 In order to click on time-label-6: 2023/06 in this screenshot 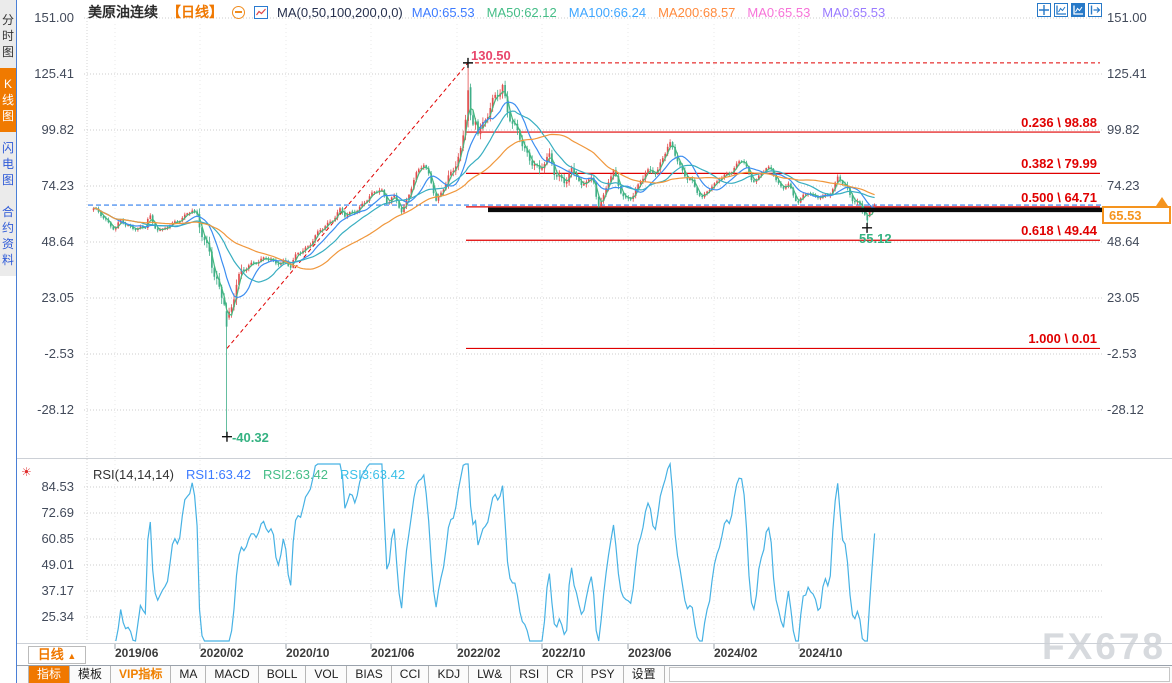, I will do `click(650, 653)`.